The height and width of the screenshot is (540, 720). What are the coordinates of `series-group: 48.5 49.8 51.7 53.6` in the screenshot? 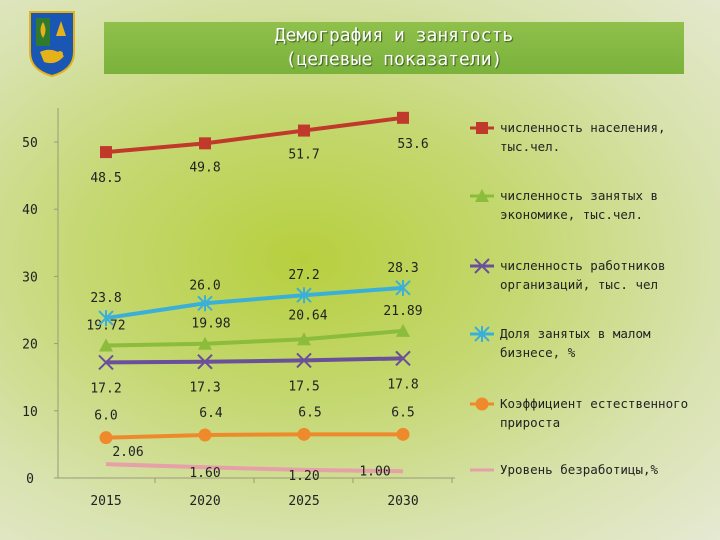 It's located at (259, 148).